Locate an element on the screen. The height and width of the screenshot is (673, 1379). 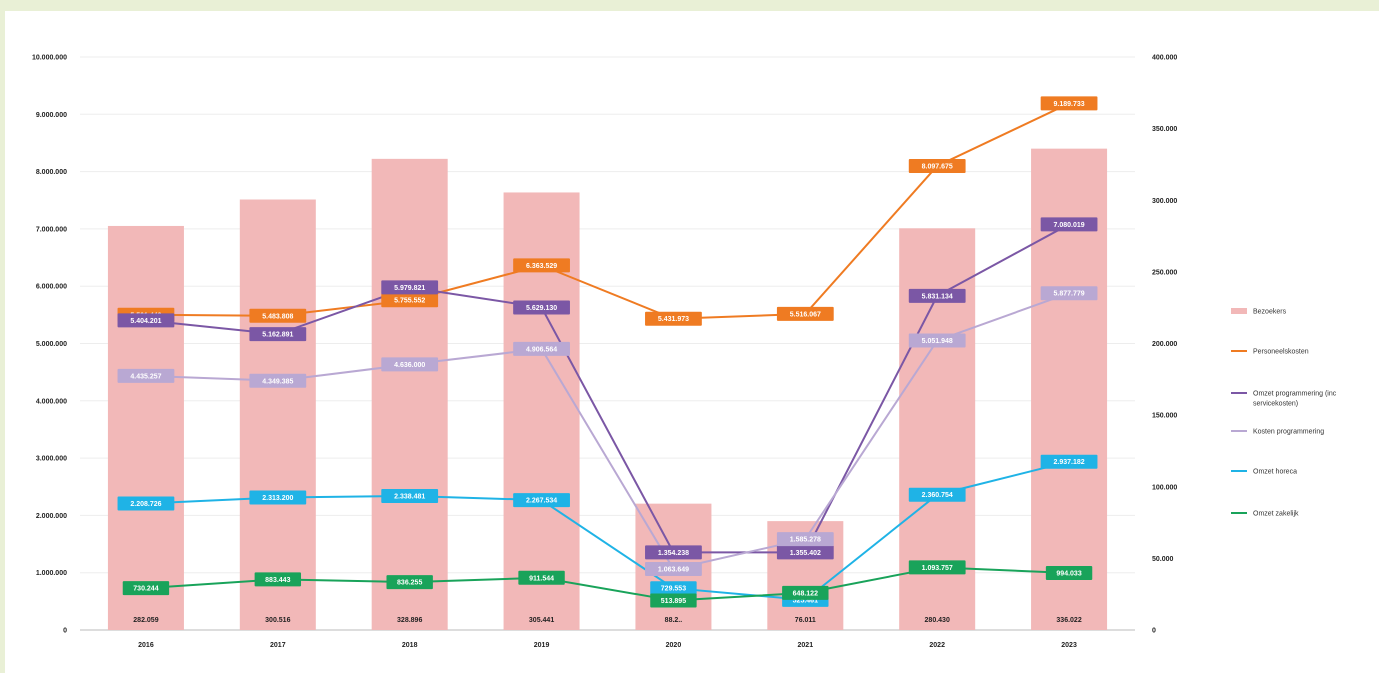
data-label: 2.267.534 is located at coordinates (541, 501).